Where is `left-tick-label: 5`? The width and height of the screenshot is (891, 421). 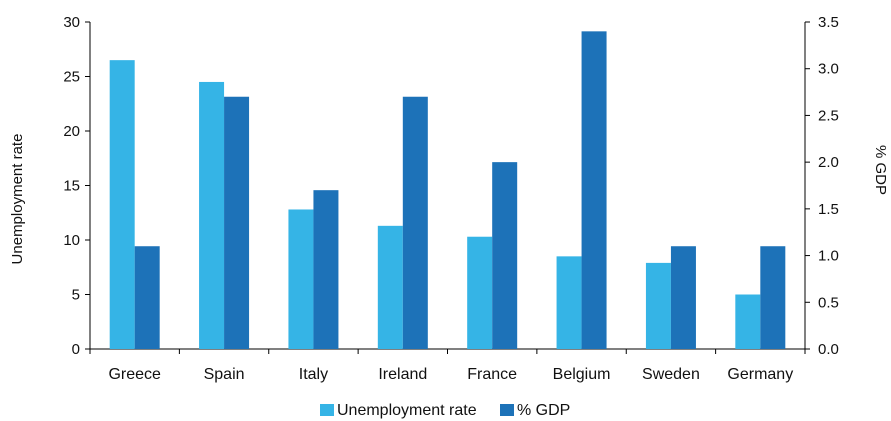
left-tick-label: 5 is located at coordinates (76, 295).